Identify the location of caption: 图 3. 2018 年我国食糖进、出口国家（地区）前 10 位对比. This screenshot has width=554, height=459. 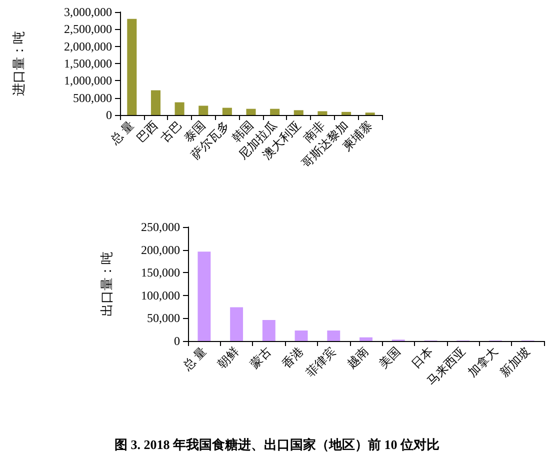
(277, 444).